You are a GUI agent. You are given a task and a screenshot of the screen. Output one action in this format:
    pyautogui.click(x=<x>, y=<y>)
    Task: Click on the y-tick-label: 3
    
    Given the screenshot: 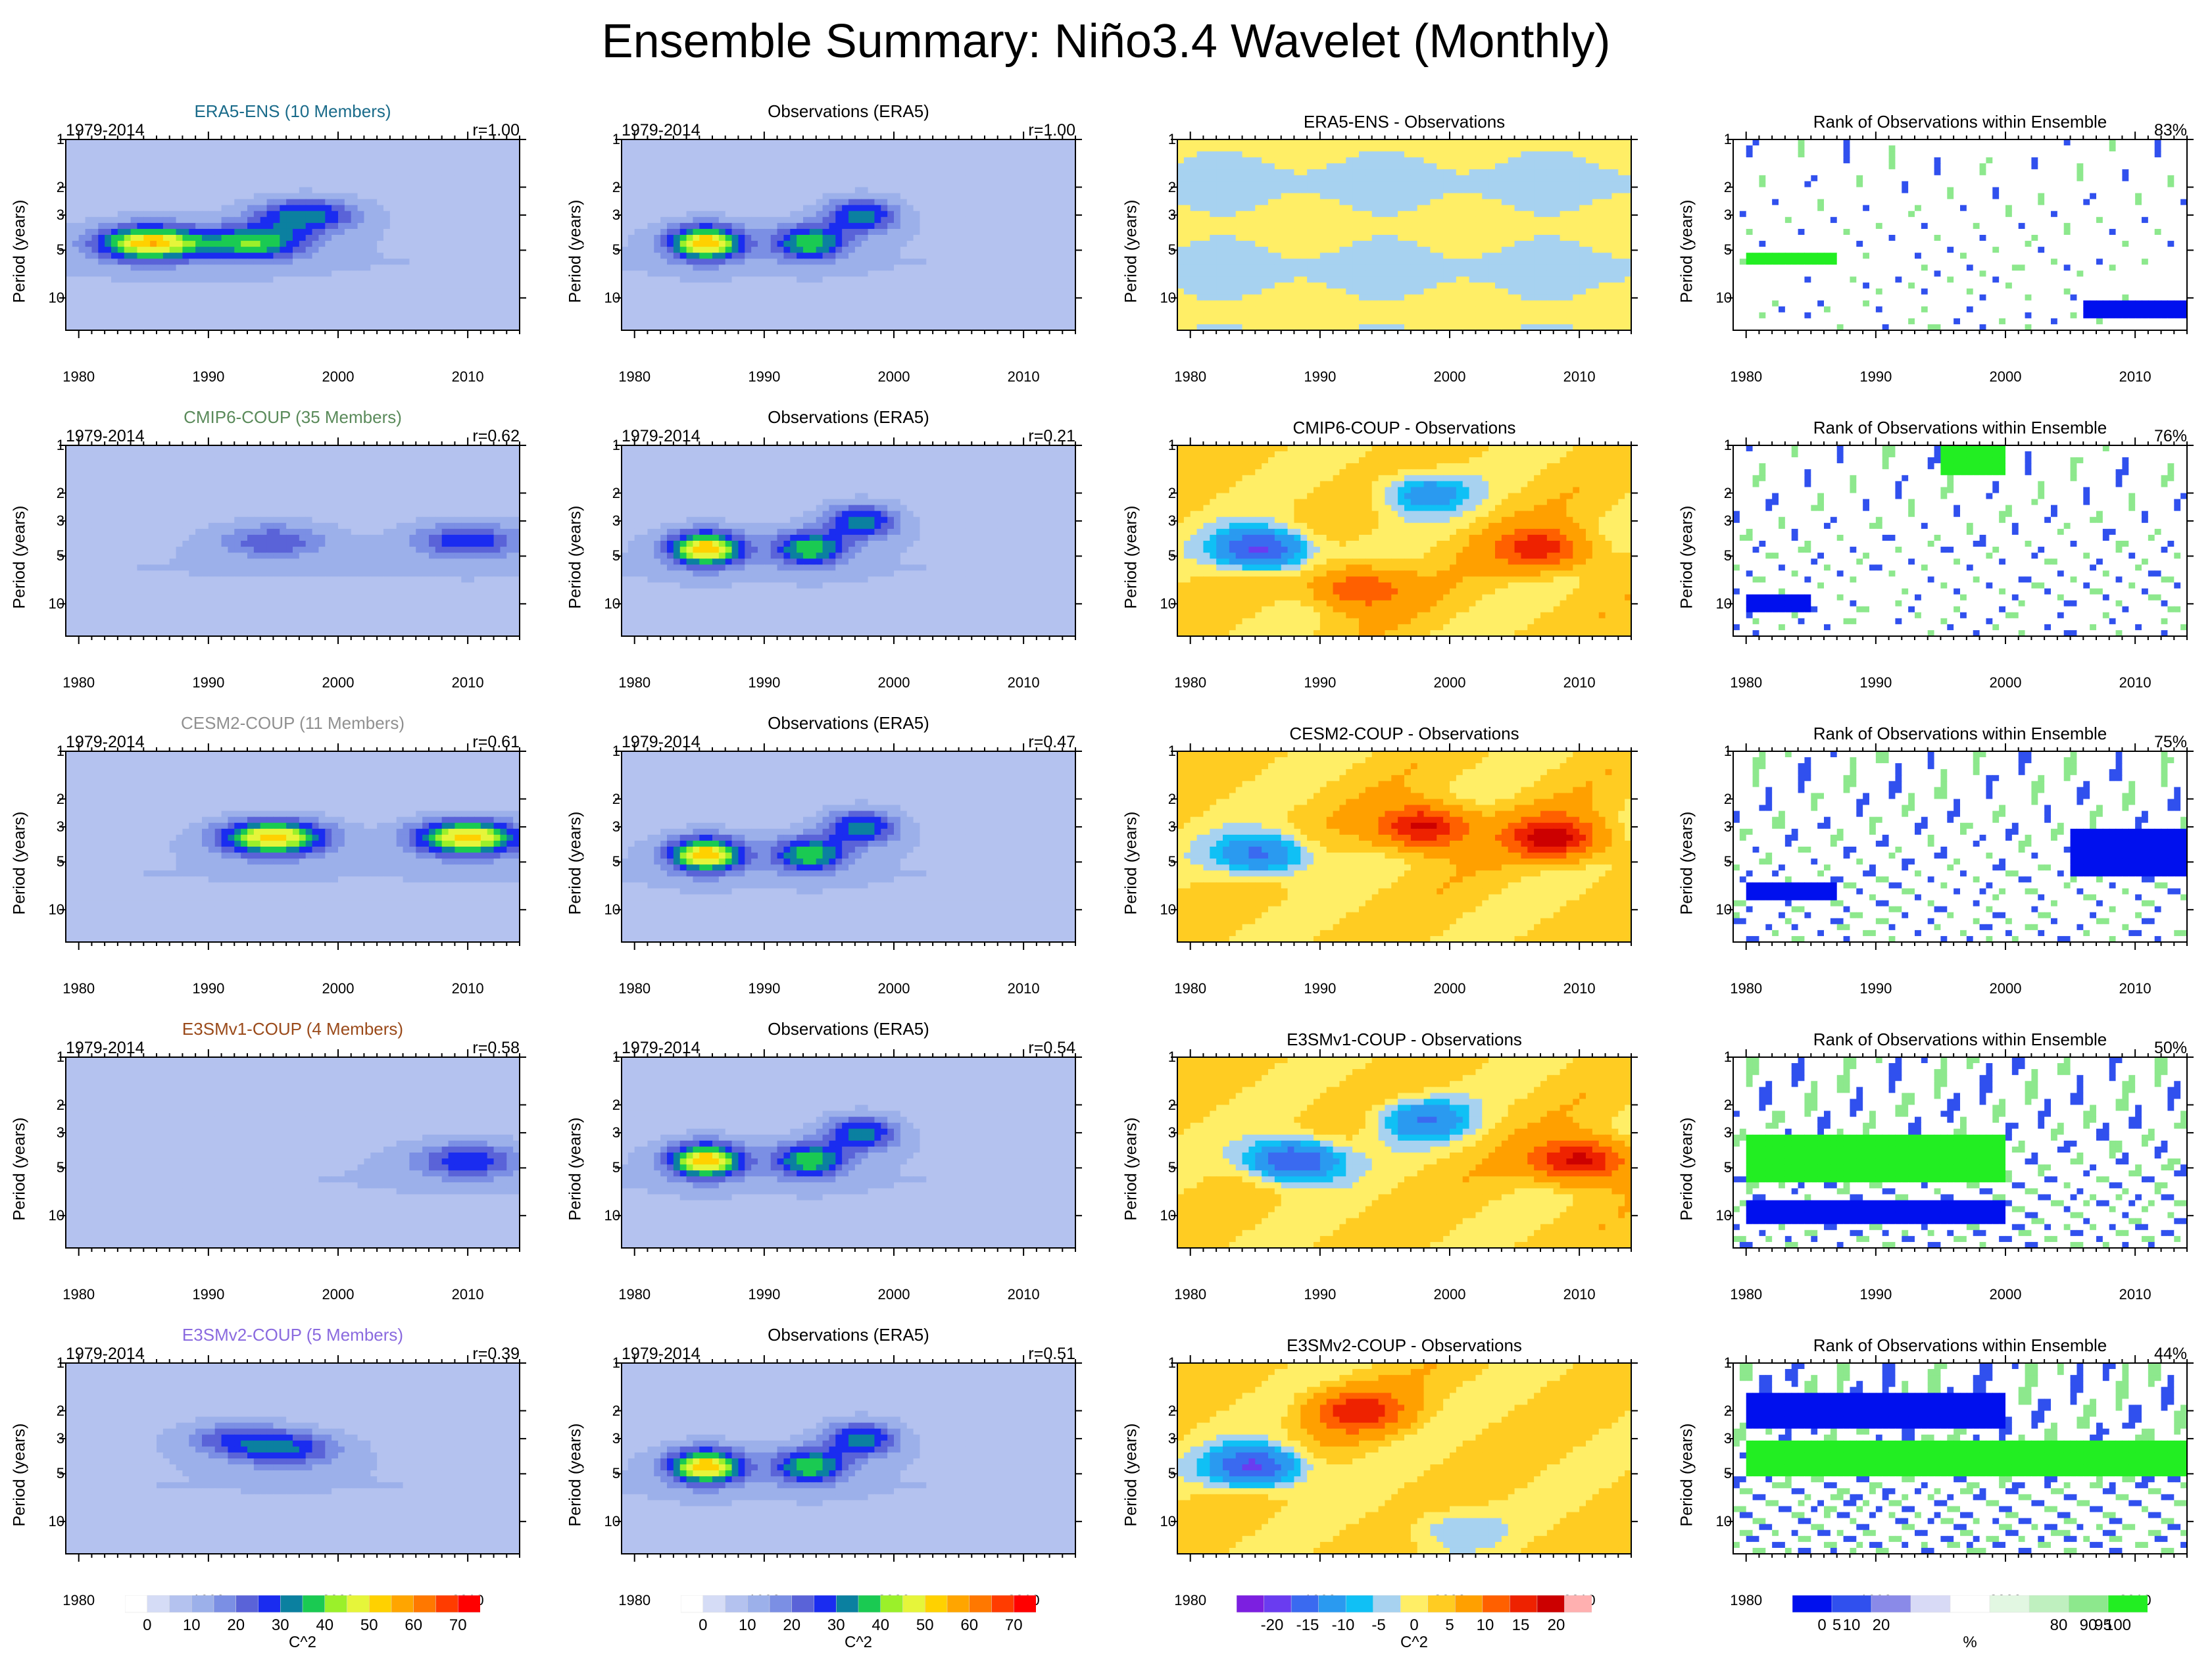 What is the action you would take?
    pyautogui.click(x=55, y=215)
    